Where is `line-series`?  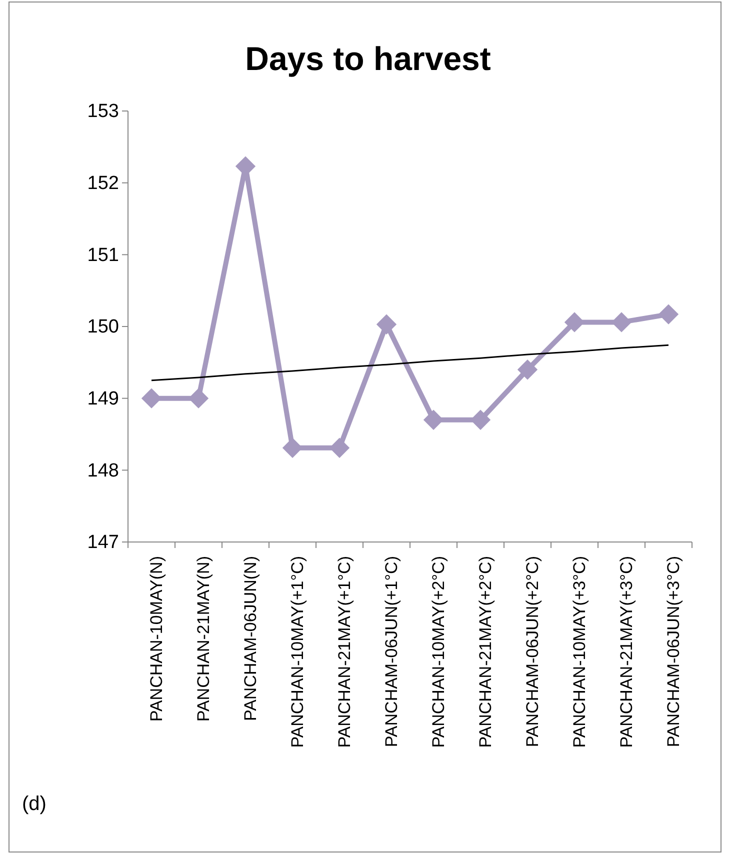 line-series is located at coordinates (410, 363).